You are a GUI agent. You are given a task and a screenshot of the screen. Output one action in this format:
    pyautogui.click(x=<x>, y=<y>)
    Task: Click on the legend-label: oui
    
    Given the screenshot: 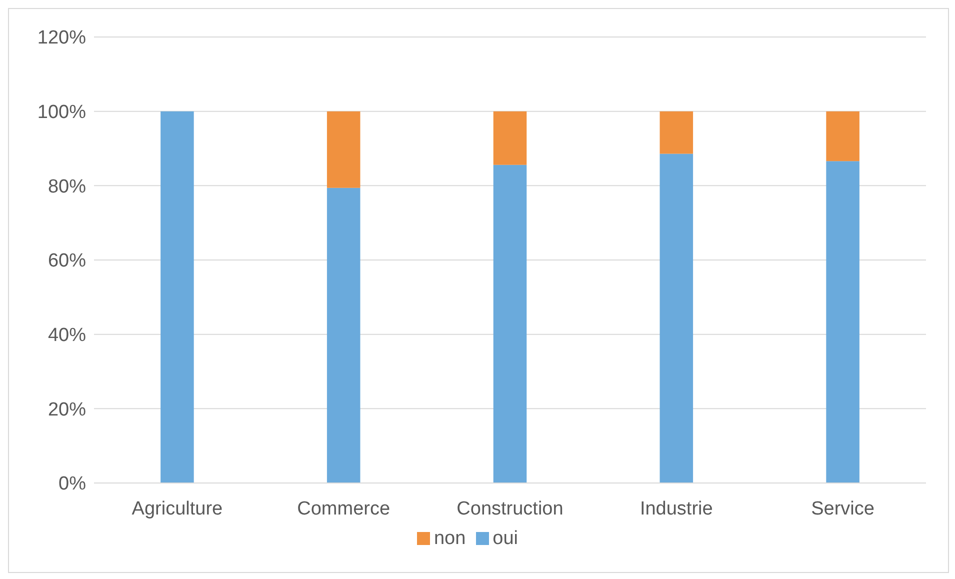 What is the action you would take?
    pyautogui.click(x=505, y=538)
    